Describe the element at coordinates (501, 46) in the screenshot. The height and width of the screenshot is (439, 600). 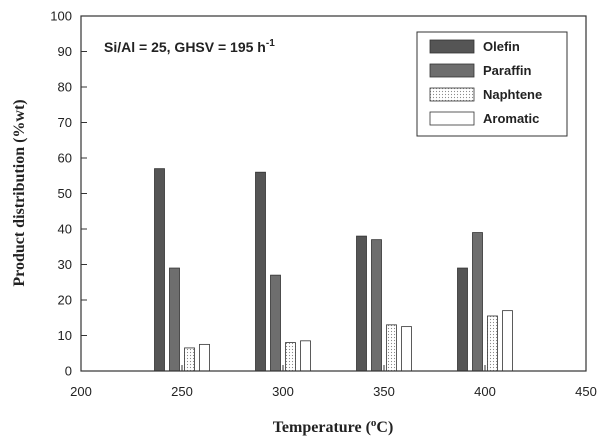
I see `legend-label-olefin: Olefin` at that location.